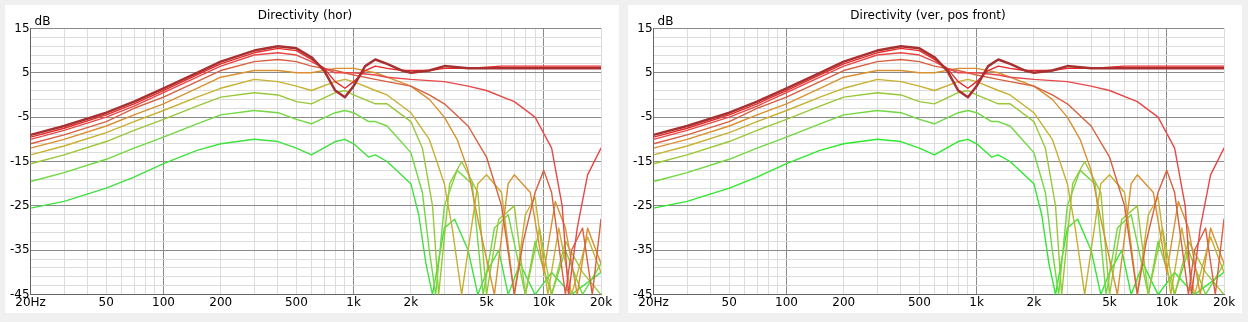 The height and width of the screenshot is (322, 1248). Describe the element at coordinates (928, 15) in the screenshot. I see `chart-title: Directivity (ver, pos front)` at that location.